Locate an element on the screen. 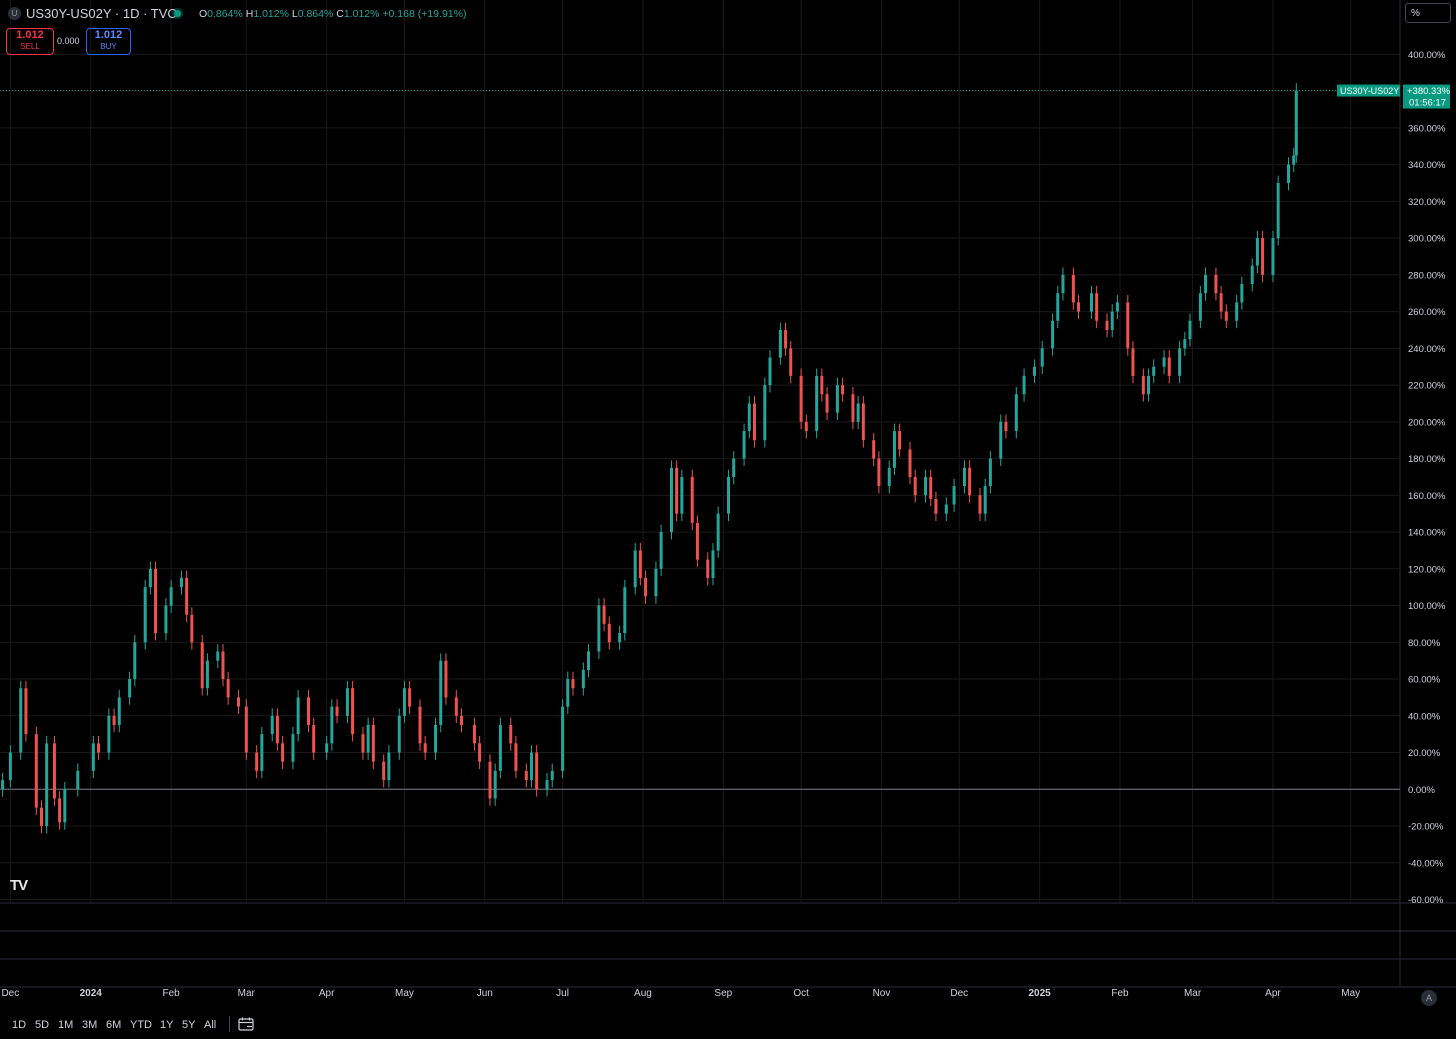 Image resolution: width=1456 pixels, height=1039 pixels. range-button-5y: 5Y is located at coordinates (189, 1025).